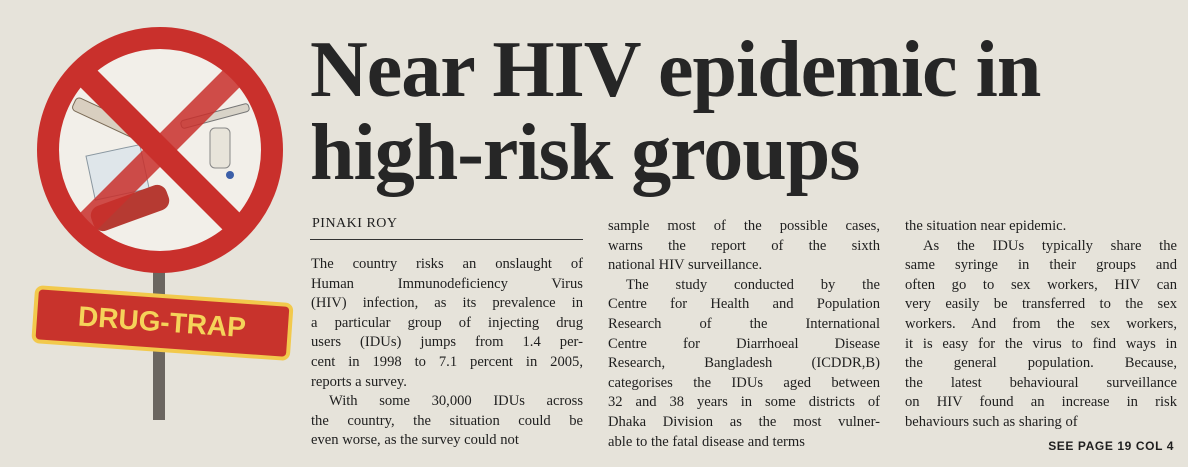  What do you see at coordinates (1041, 343) in the screenshot?
I see `text-line: it is easy for the virus to find ways in` at bounding box center [1041, 343].